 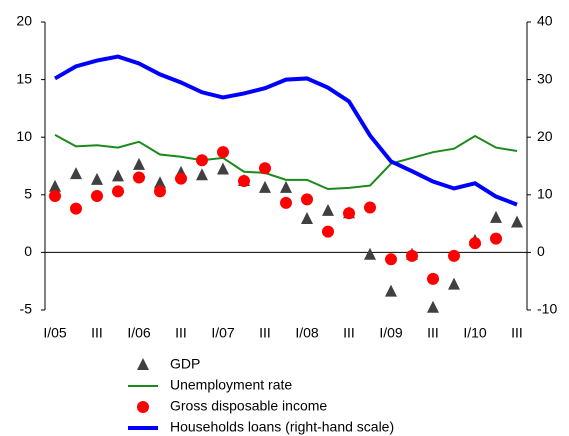 I want to click on x-tick-label: I/05, so click(x=55, y=333).